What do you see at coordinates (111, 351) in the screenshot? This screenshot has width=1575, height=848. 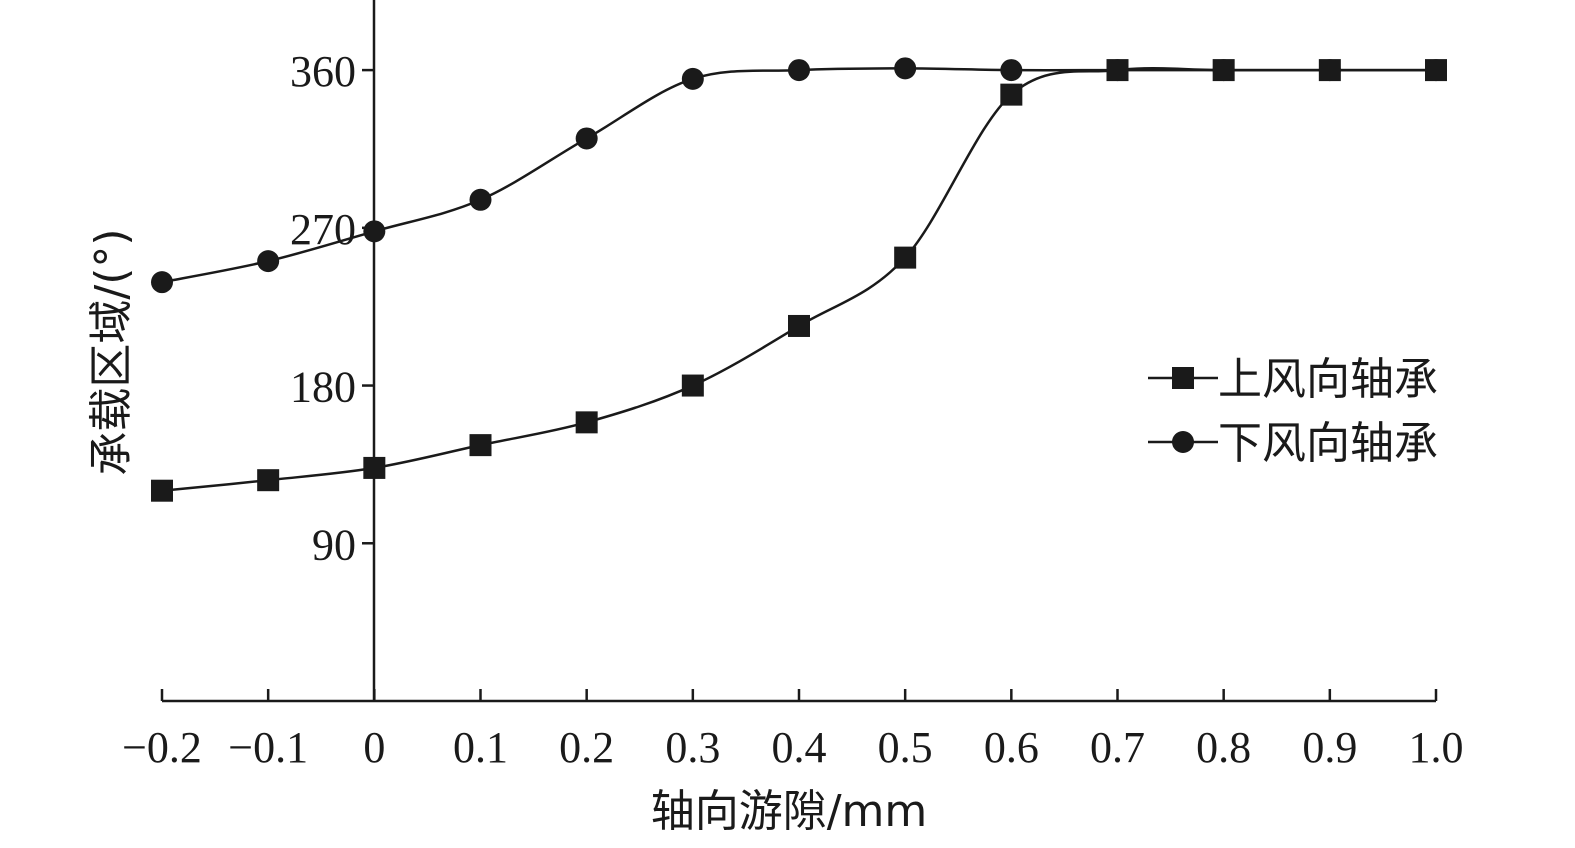 I see `y-axis-title: 承载区域/(°)` at bounding box center [111, 351].